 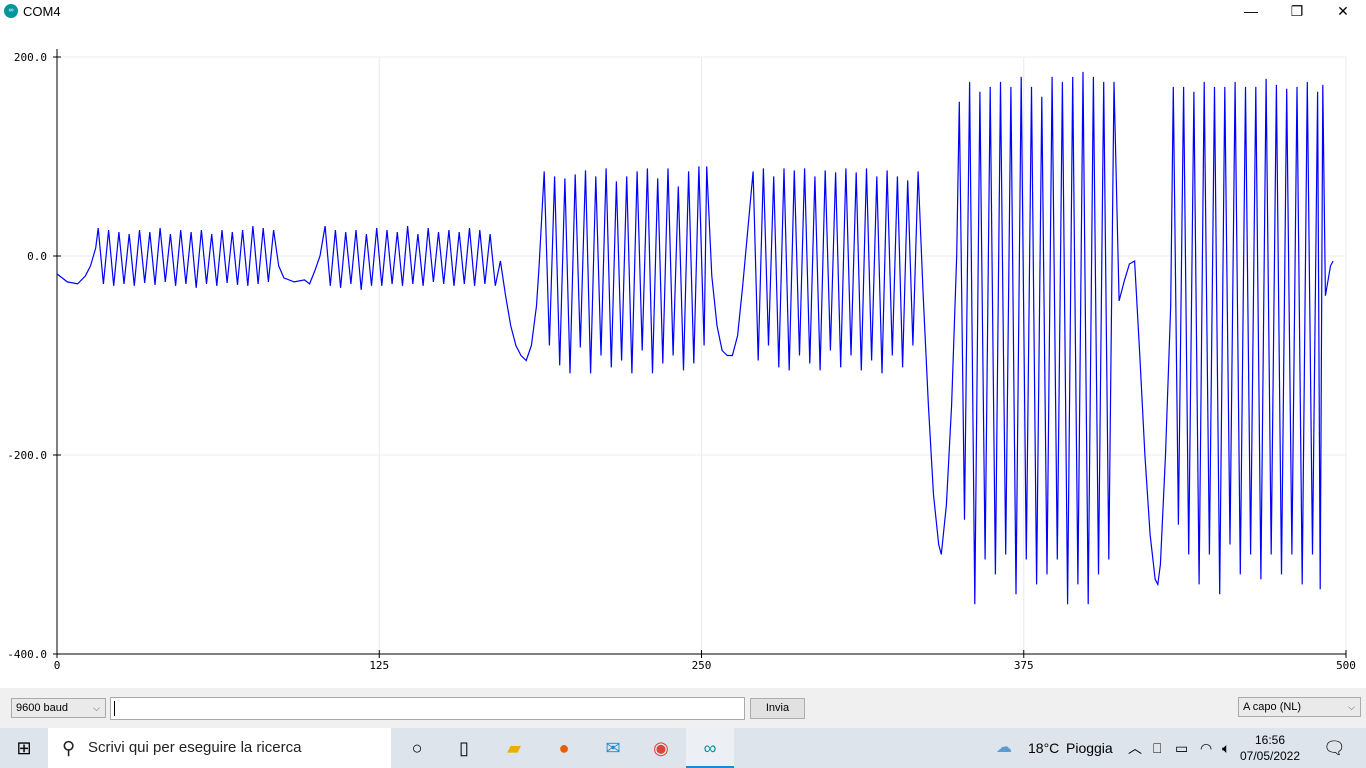 What do you see at coordinates (683, 12) in the screenshot?
I see `title-bar: ∞ COM4 — ❐ ✕` at bounding box center [683, 12].